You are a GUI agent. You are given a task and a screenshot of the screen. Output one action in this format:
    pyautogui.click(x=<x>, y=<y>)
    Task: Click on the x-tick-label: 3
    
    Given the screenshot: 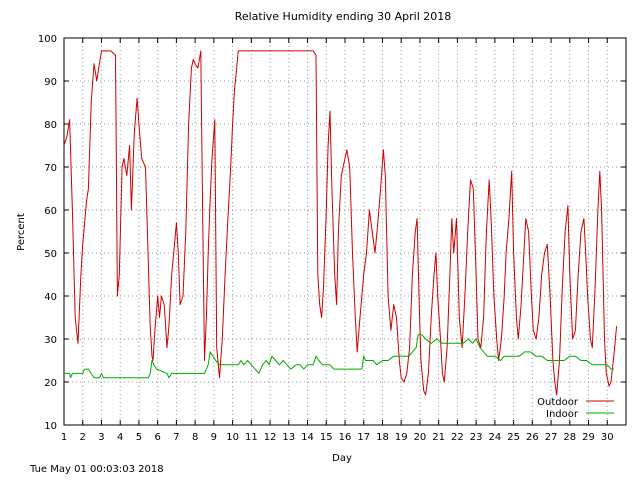 What is the action you would take?
    pyautogui.click(x=101, y=437)
    